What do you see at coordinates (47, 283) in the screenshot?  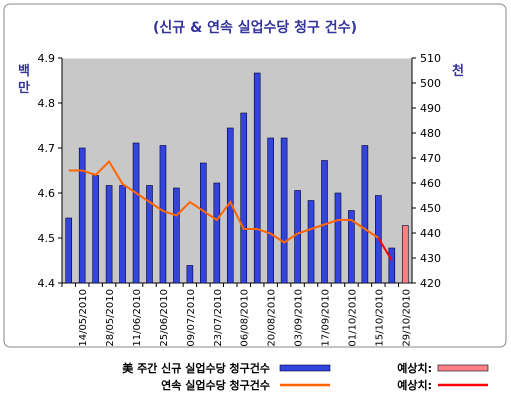 I see `y-tick-label: 4.4` at bounding box center [47, 283].